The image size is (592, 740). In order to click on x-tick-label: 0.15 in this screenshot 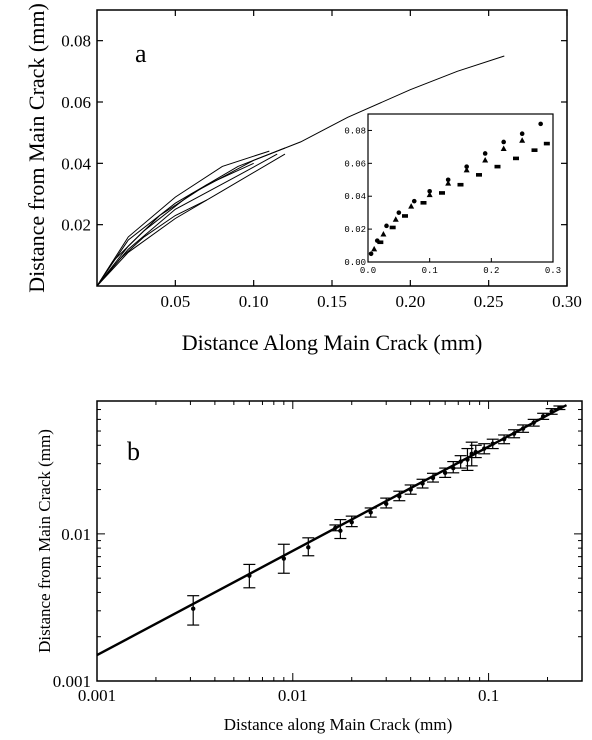, I will do `click(332, 301)`.